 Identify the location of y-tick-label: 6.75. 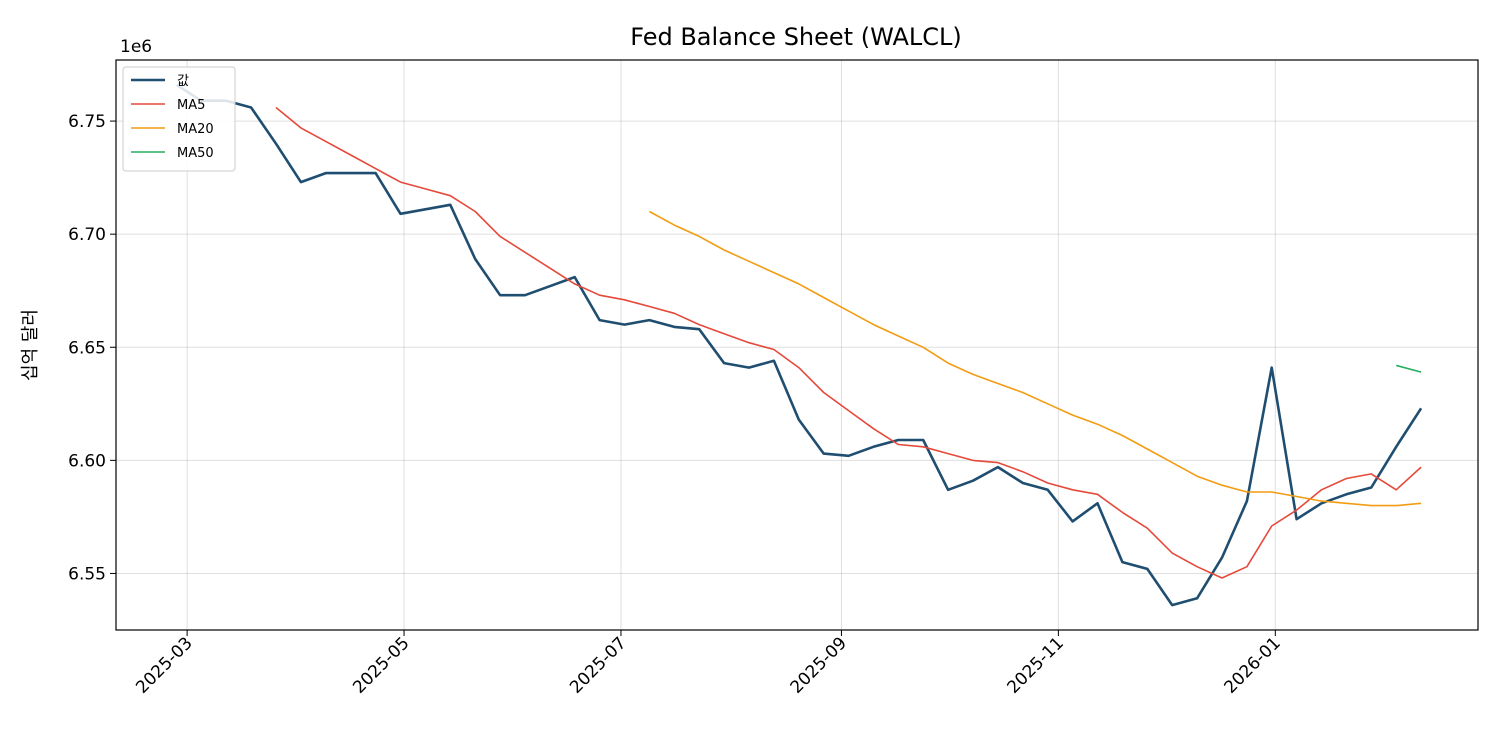
(87, 122).